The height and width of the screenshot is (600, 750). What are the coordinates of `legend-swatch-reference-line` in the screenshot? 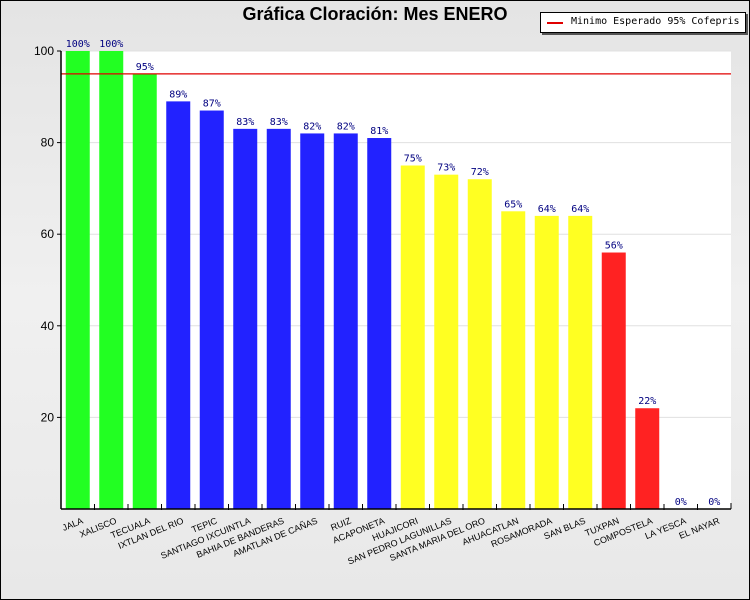 It's located at (555, 23).